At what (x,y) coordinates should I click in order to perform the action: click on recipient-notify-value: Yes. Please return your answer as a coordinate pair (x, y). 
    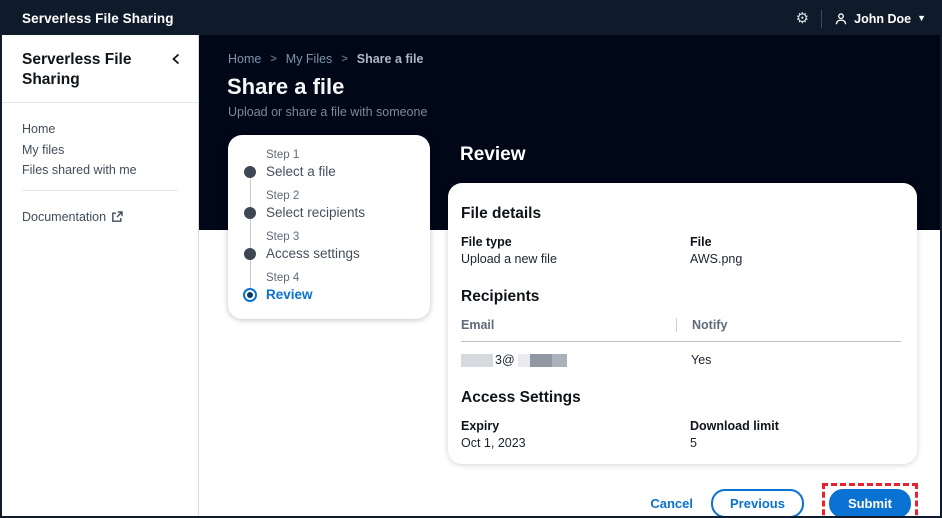
    Looking at the image, I should click on (701, 360).